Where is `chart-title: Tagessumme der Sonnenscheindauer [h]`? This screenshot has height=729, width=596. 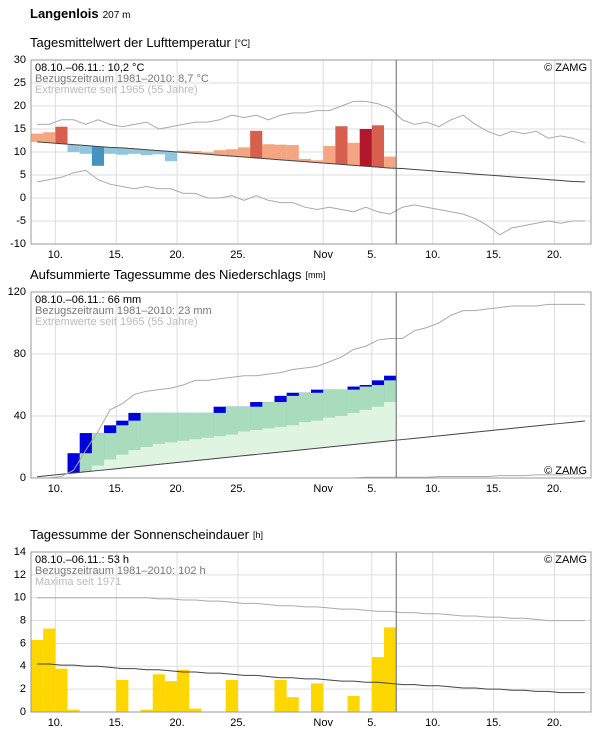 chart-title: Tagessumme der Sonnenscheindauer [h] is located at coordinates (146, 534).